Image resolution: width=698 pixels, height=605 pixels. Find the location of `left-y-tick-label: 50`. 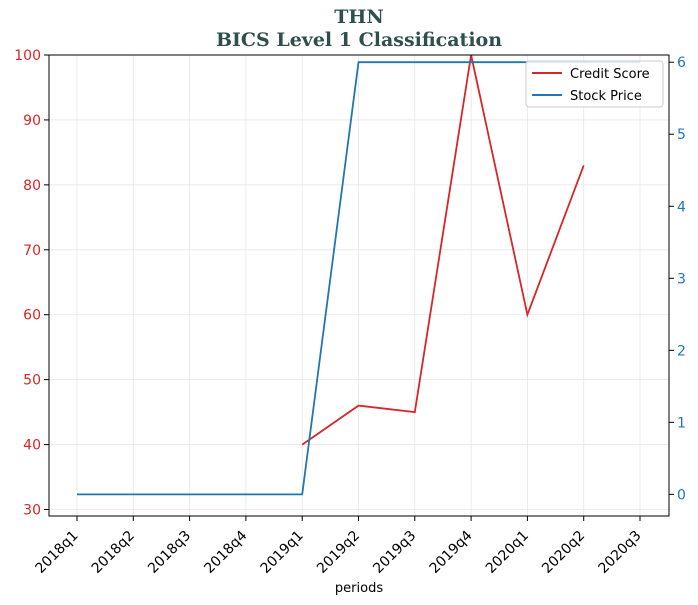

left-y-tick-label: 50 is located at coordinates (32, 381).